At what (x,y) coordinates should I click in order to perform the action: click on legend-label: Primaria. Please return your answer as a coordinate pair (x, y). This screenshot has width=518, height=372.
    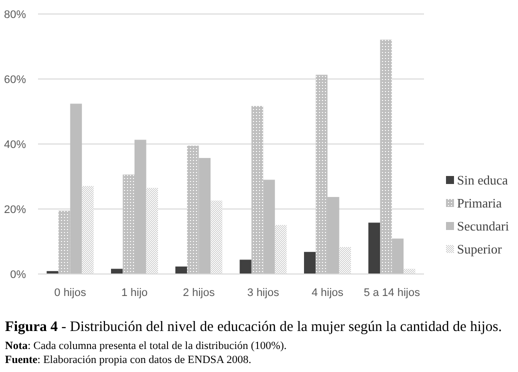
    Looking at the image, I should click on (479, 203).